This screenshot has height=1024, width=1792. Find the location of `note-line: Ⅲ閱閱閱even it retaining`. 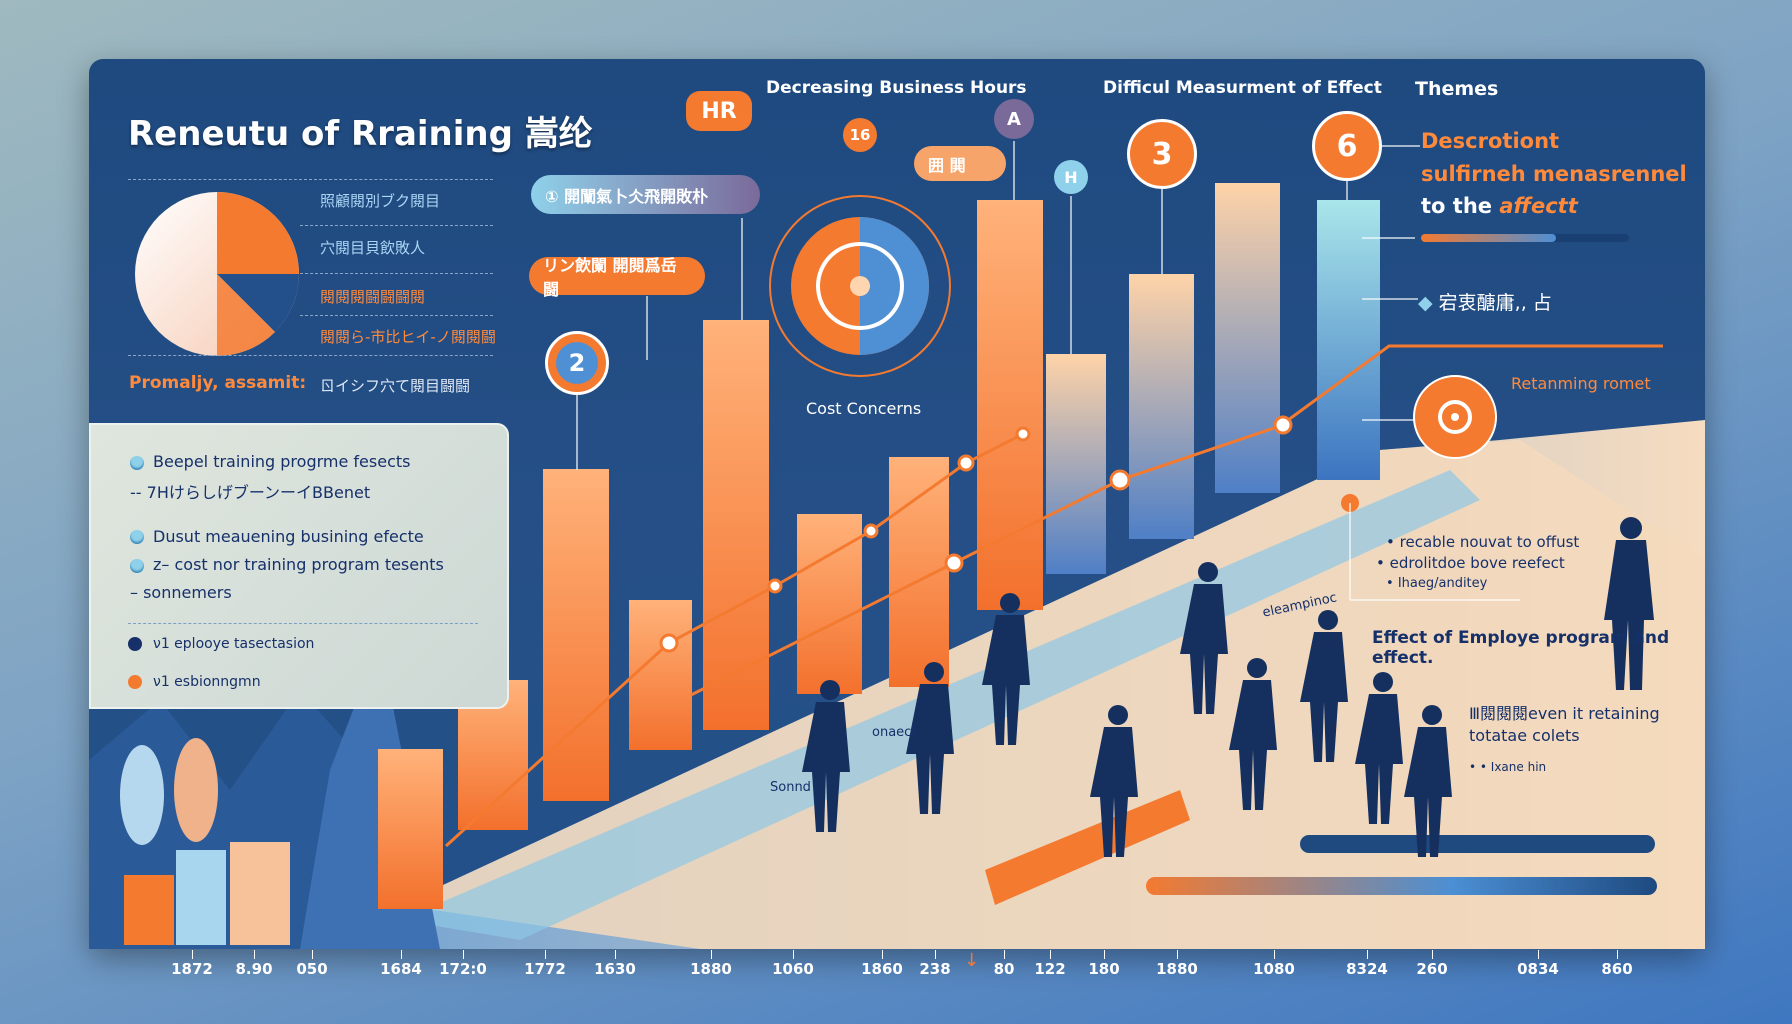

note-line: Ⅲ閱閱閱even it retaining is located at coordinates (1564, 713).